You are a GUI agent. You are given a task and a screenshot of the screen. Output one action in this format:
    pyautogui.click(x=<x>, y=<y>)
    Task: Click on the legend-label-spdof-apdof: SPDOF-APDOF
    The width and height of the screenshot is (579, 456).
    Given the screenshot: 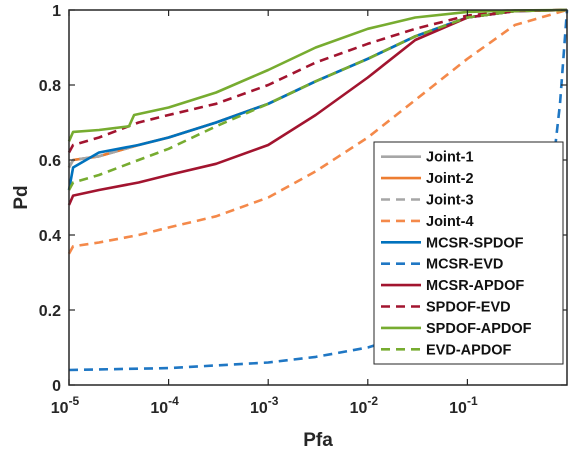 What is the action you would take?
    pyautogui.click(x=479, y=329)
    